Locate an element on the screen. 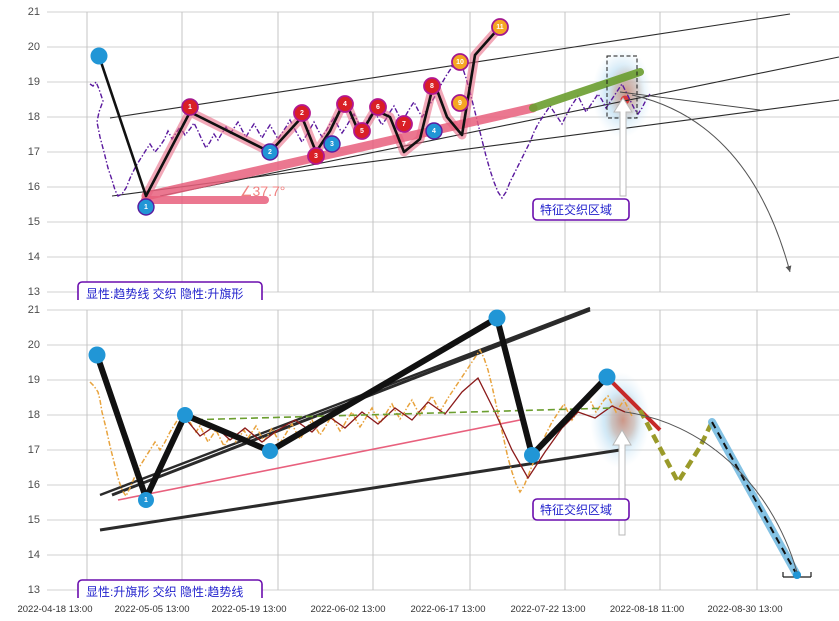  top-forecast-arrow is located at coordinates (711, 183).